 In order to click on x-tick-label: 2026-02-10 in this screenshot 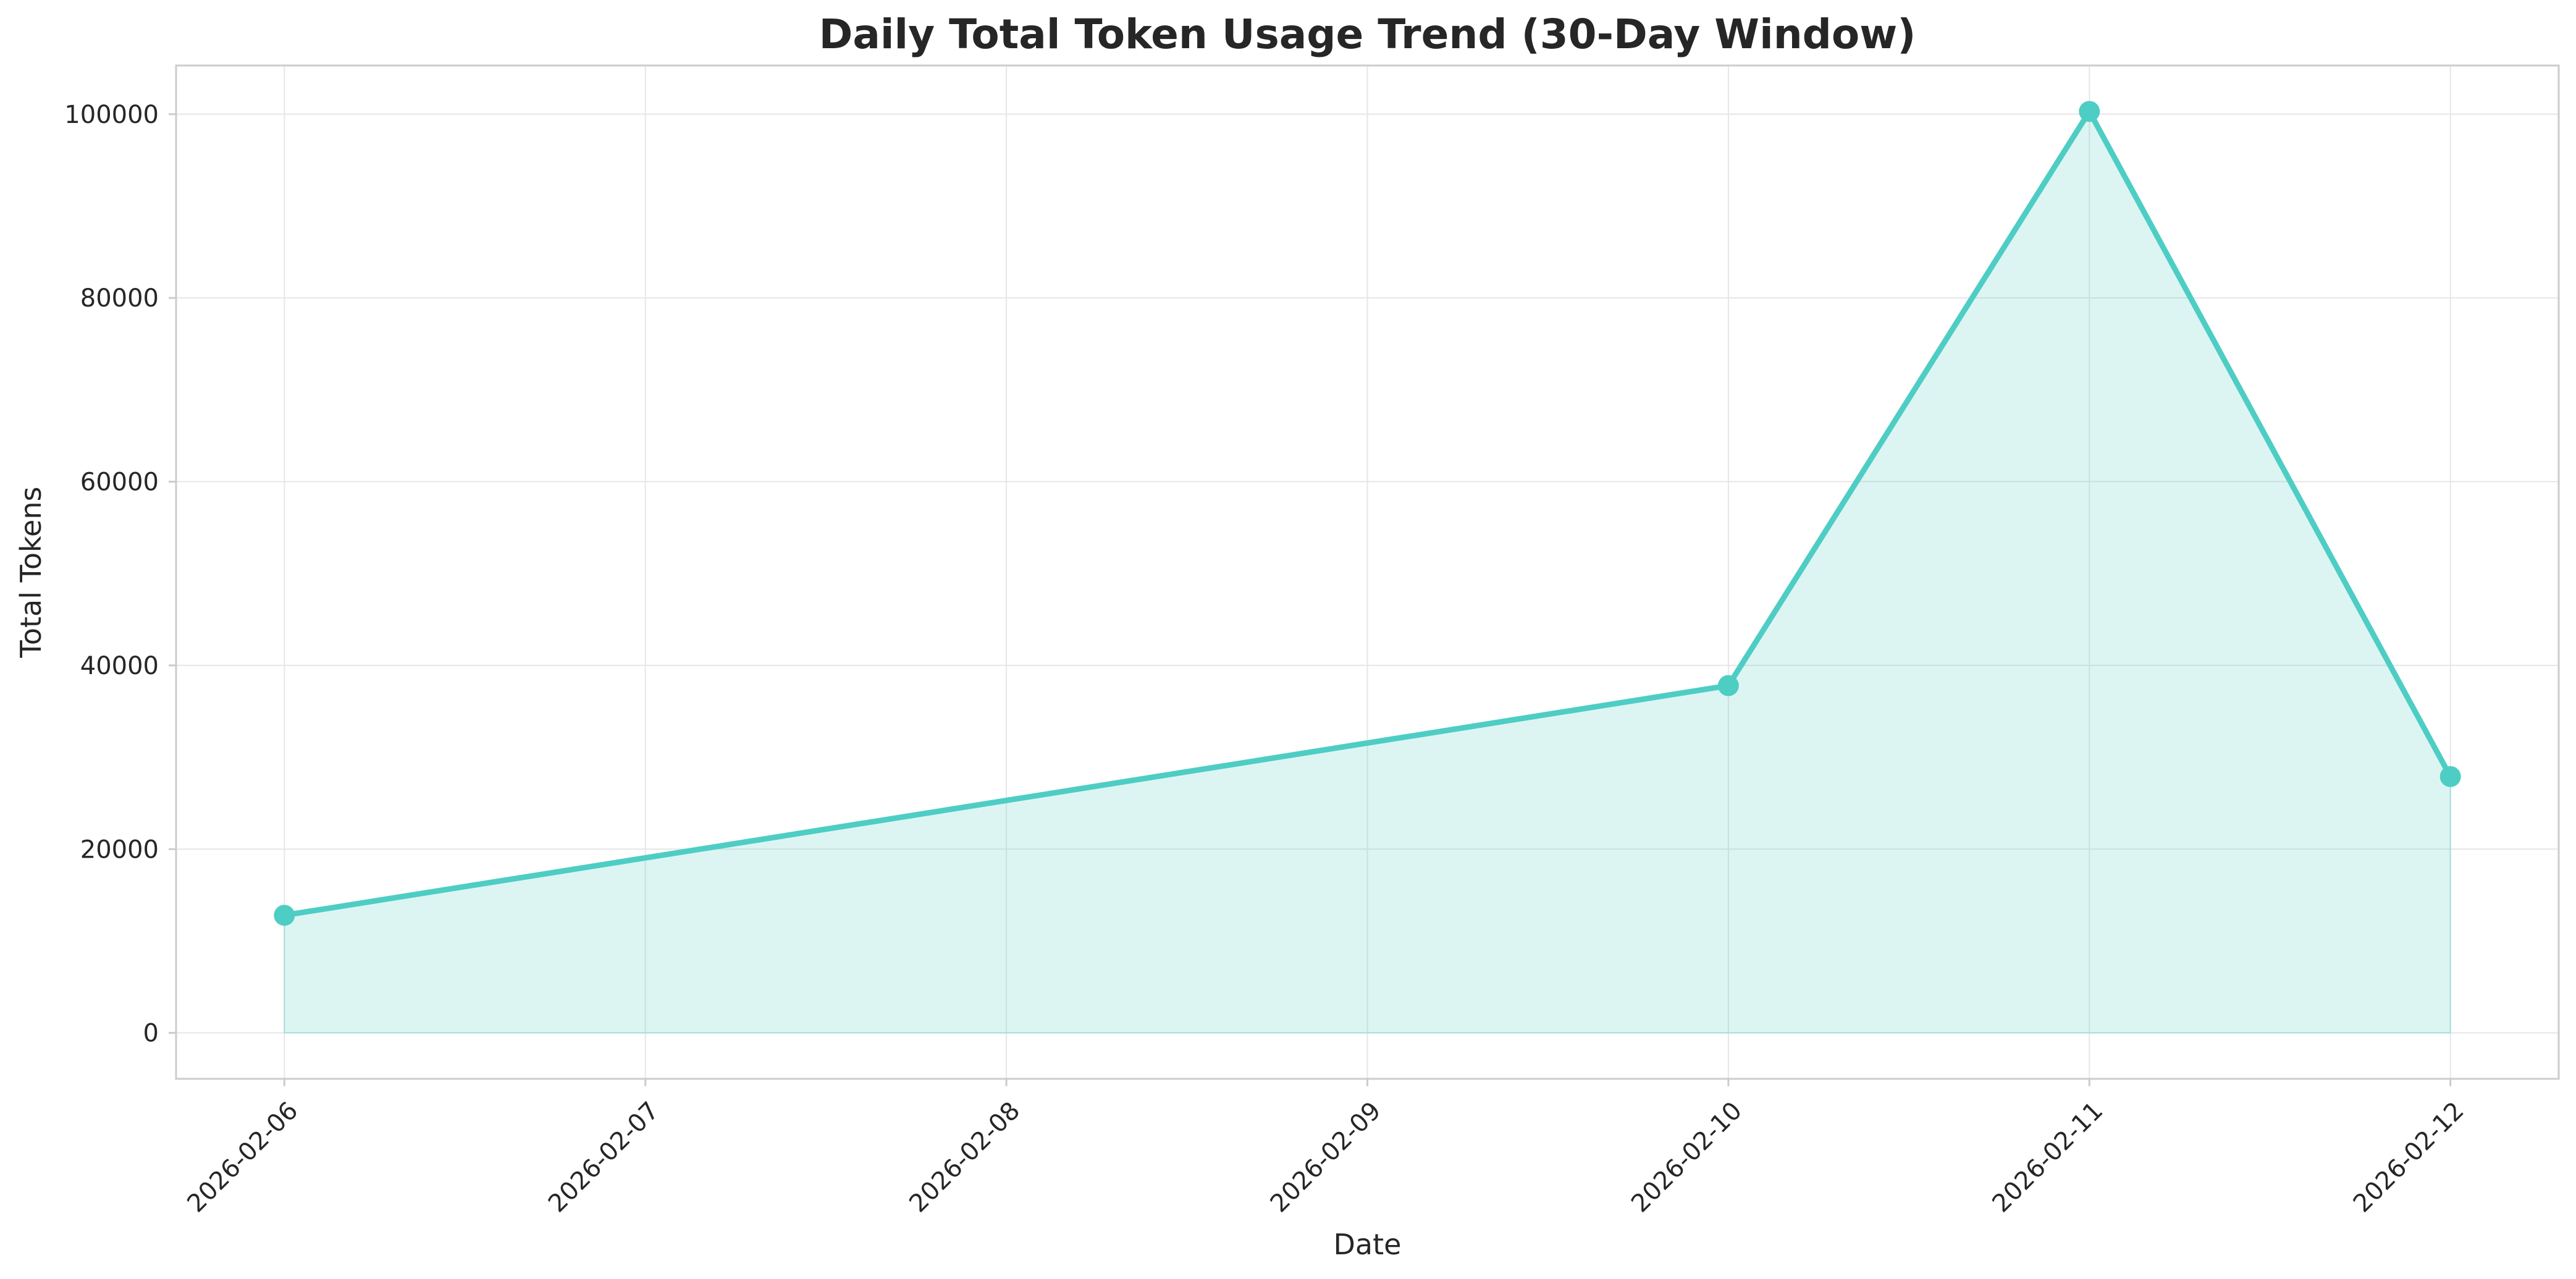, I will do `click(1687, 1157)`.